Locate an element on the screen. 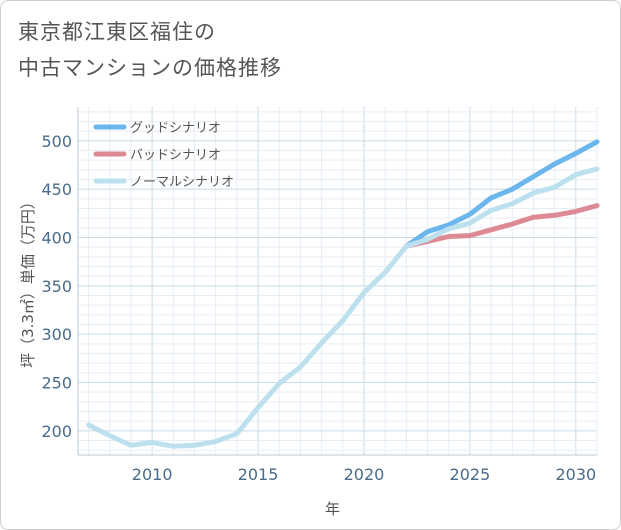  y-tick-label-450: 450 is located at coordinates (56, 189).